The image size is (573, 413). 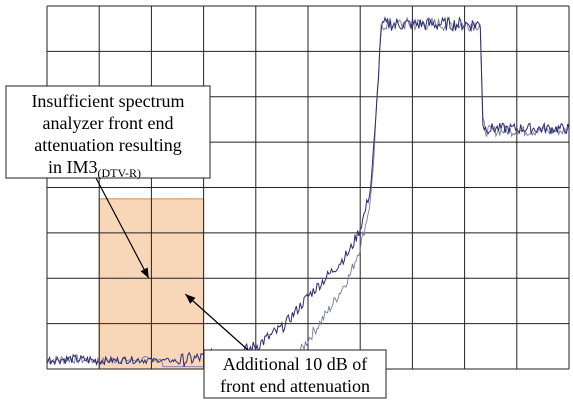 What do you see at coordinates (216, 322) in the screenshot?
I see `arrow-atten` at bounding box center [216, 322].